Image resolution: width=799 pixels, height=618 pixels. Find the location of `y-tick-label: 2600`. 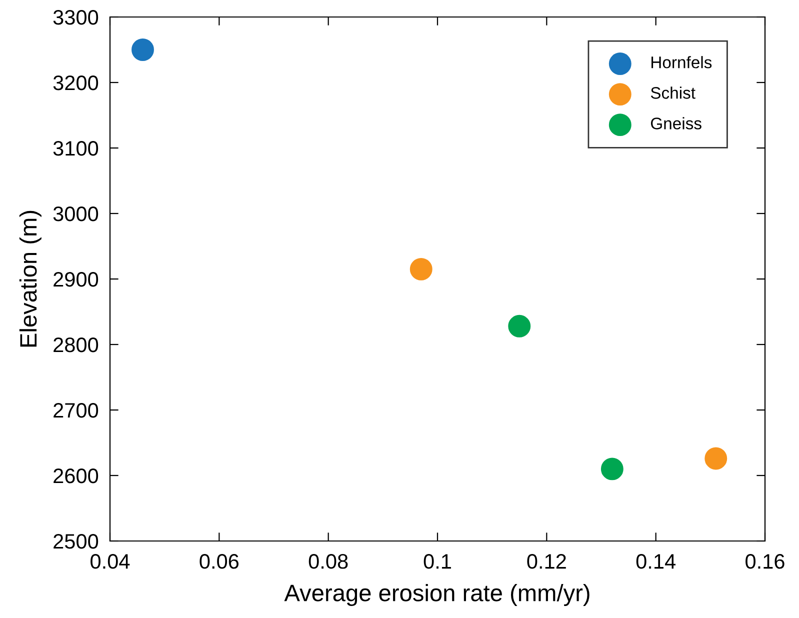

y-tick-label: 2600 is located at coordinates (76, 476).